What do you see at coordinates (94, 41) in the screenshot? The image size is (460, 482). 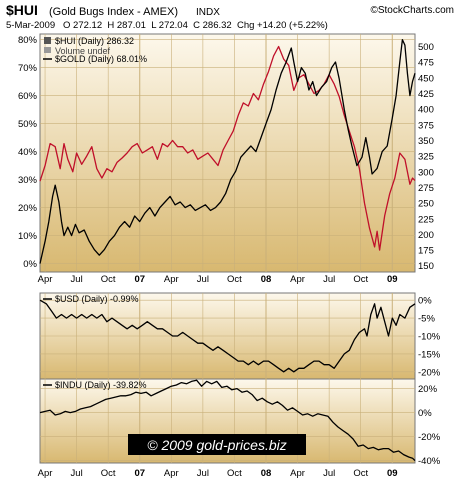 I see `legend-hui: $HUI (Daily) 286.32` at bounding box center [94, 41].